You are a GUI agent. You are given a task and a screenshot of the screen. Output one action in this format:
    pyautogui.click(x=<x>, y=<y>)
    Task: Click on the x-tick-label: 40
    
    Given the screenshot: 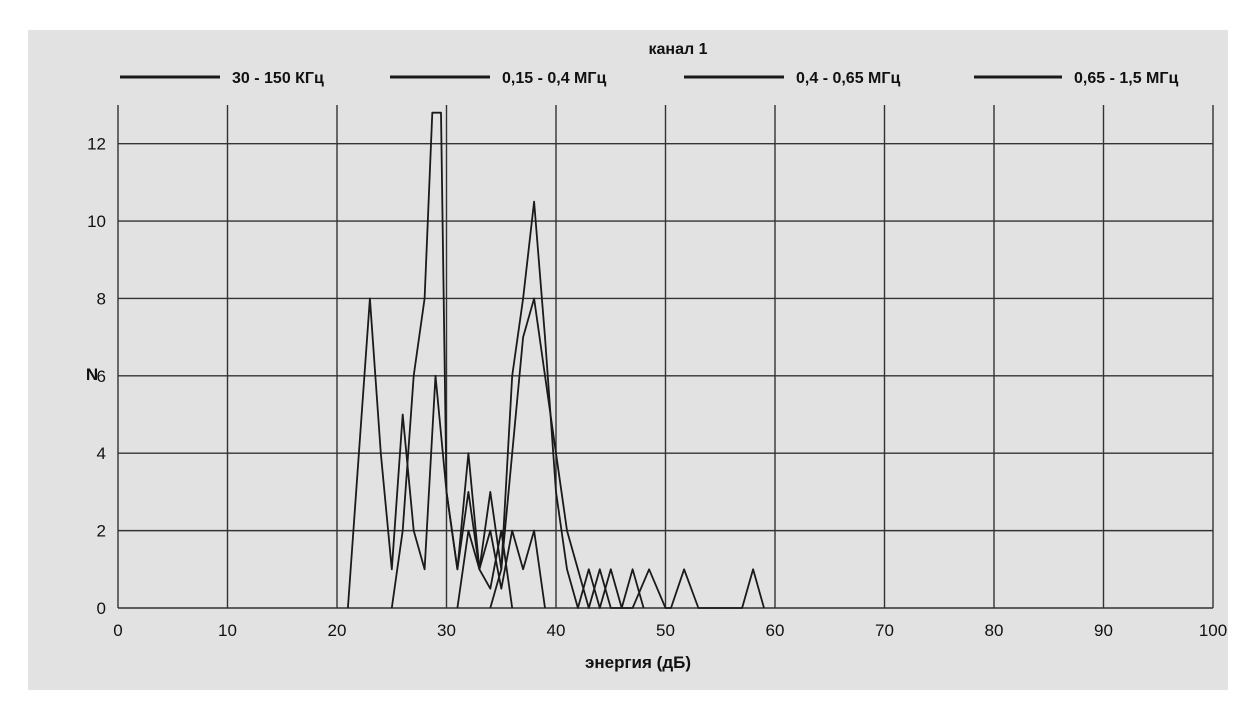 What is the action you would take?
    pyautogui.click(x=556, y=630)
    